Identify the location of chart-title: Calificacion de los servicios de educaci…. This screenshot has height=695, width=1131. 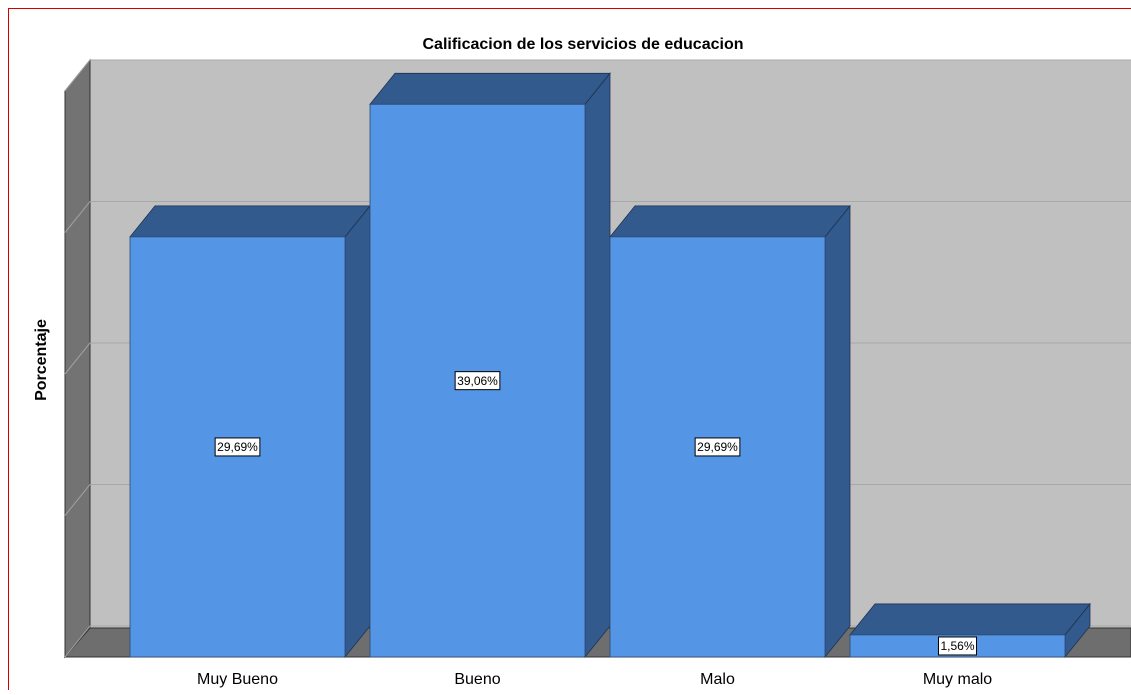
(582, 44).